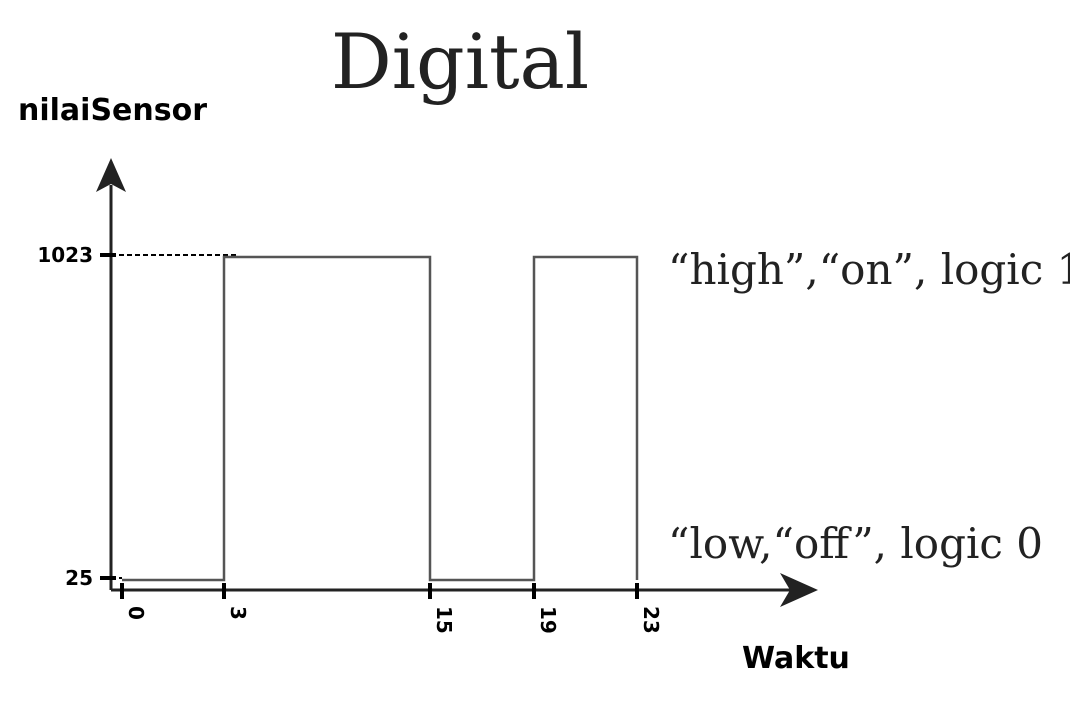 The height and width of the screenshot is (704, 1070). What do you see at coordinates (65, 255) in the screenshot?
I see `y-tick-label: 1023` at bounding box center [65, 255].